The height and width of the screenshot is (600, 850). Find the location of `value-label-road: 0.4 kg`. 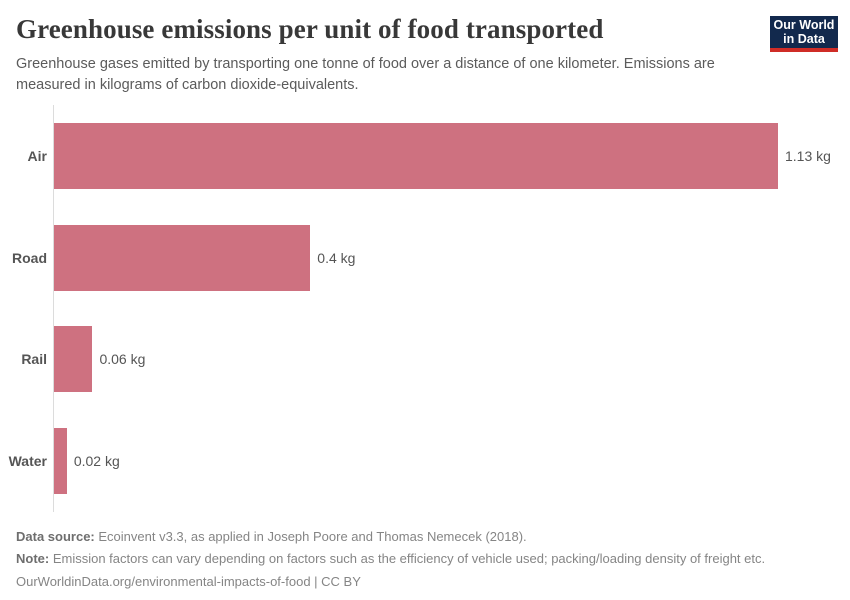

value-label-road: 0.4 kg is located at coordinates (336, 257).